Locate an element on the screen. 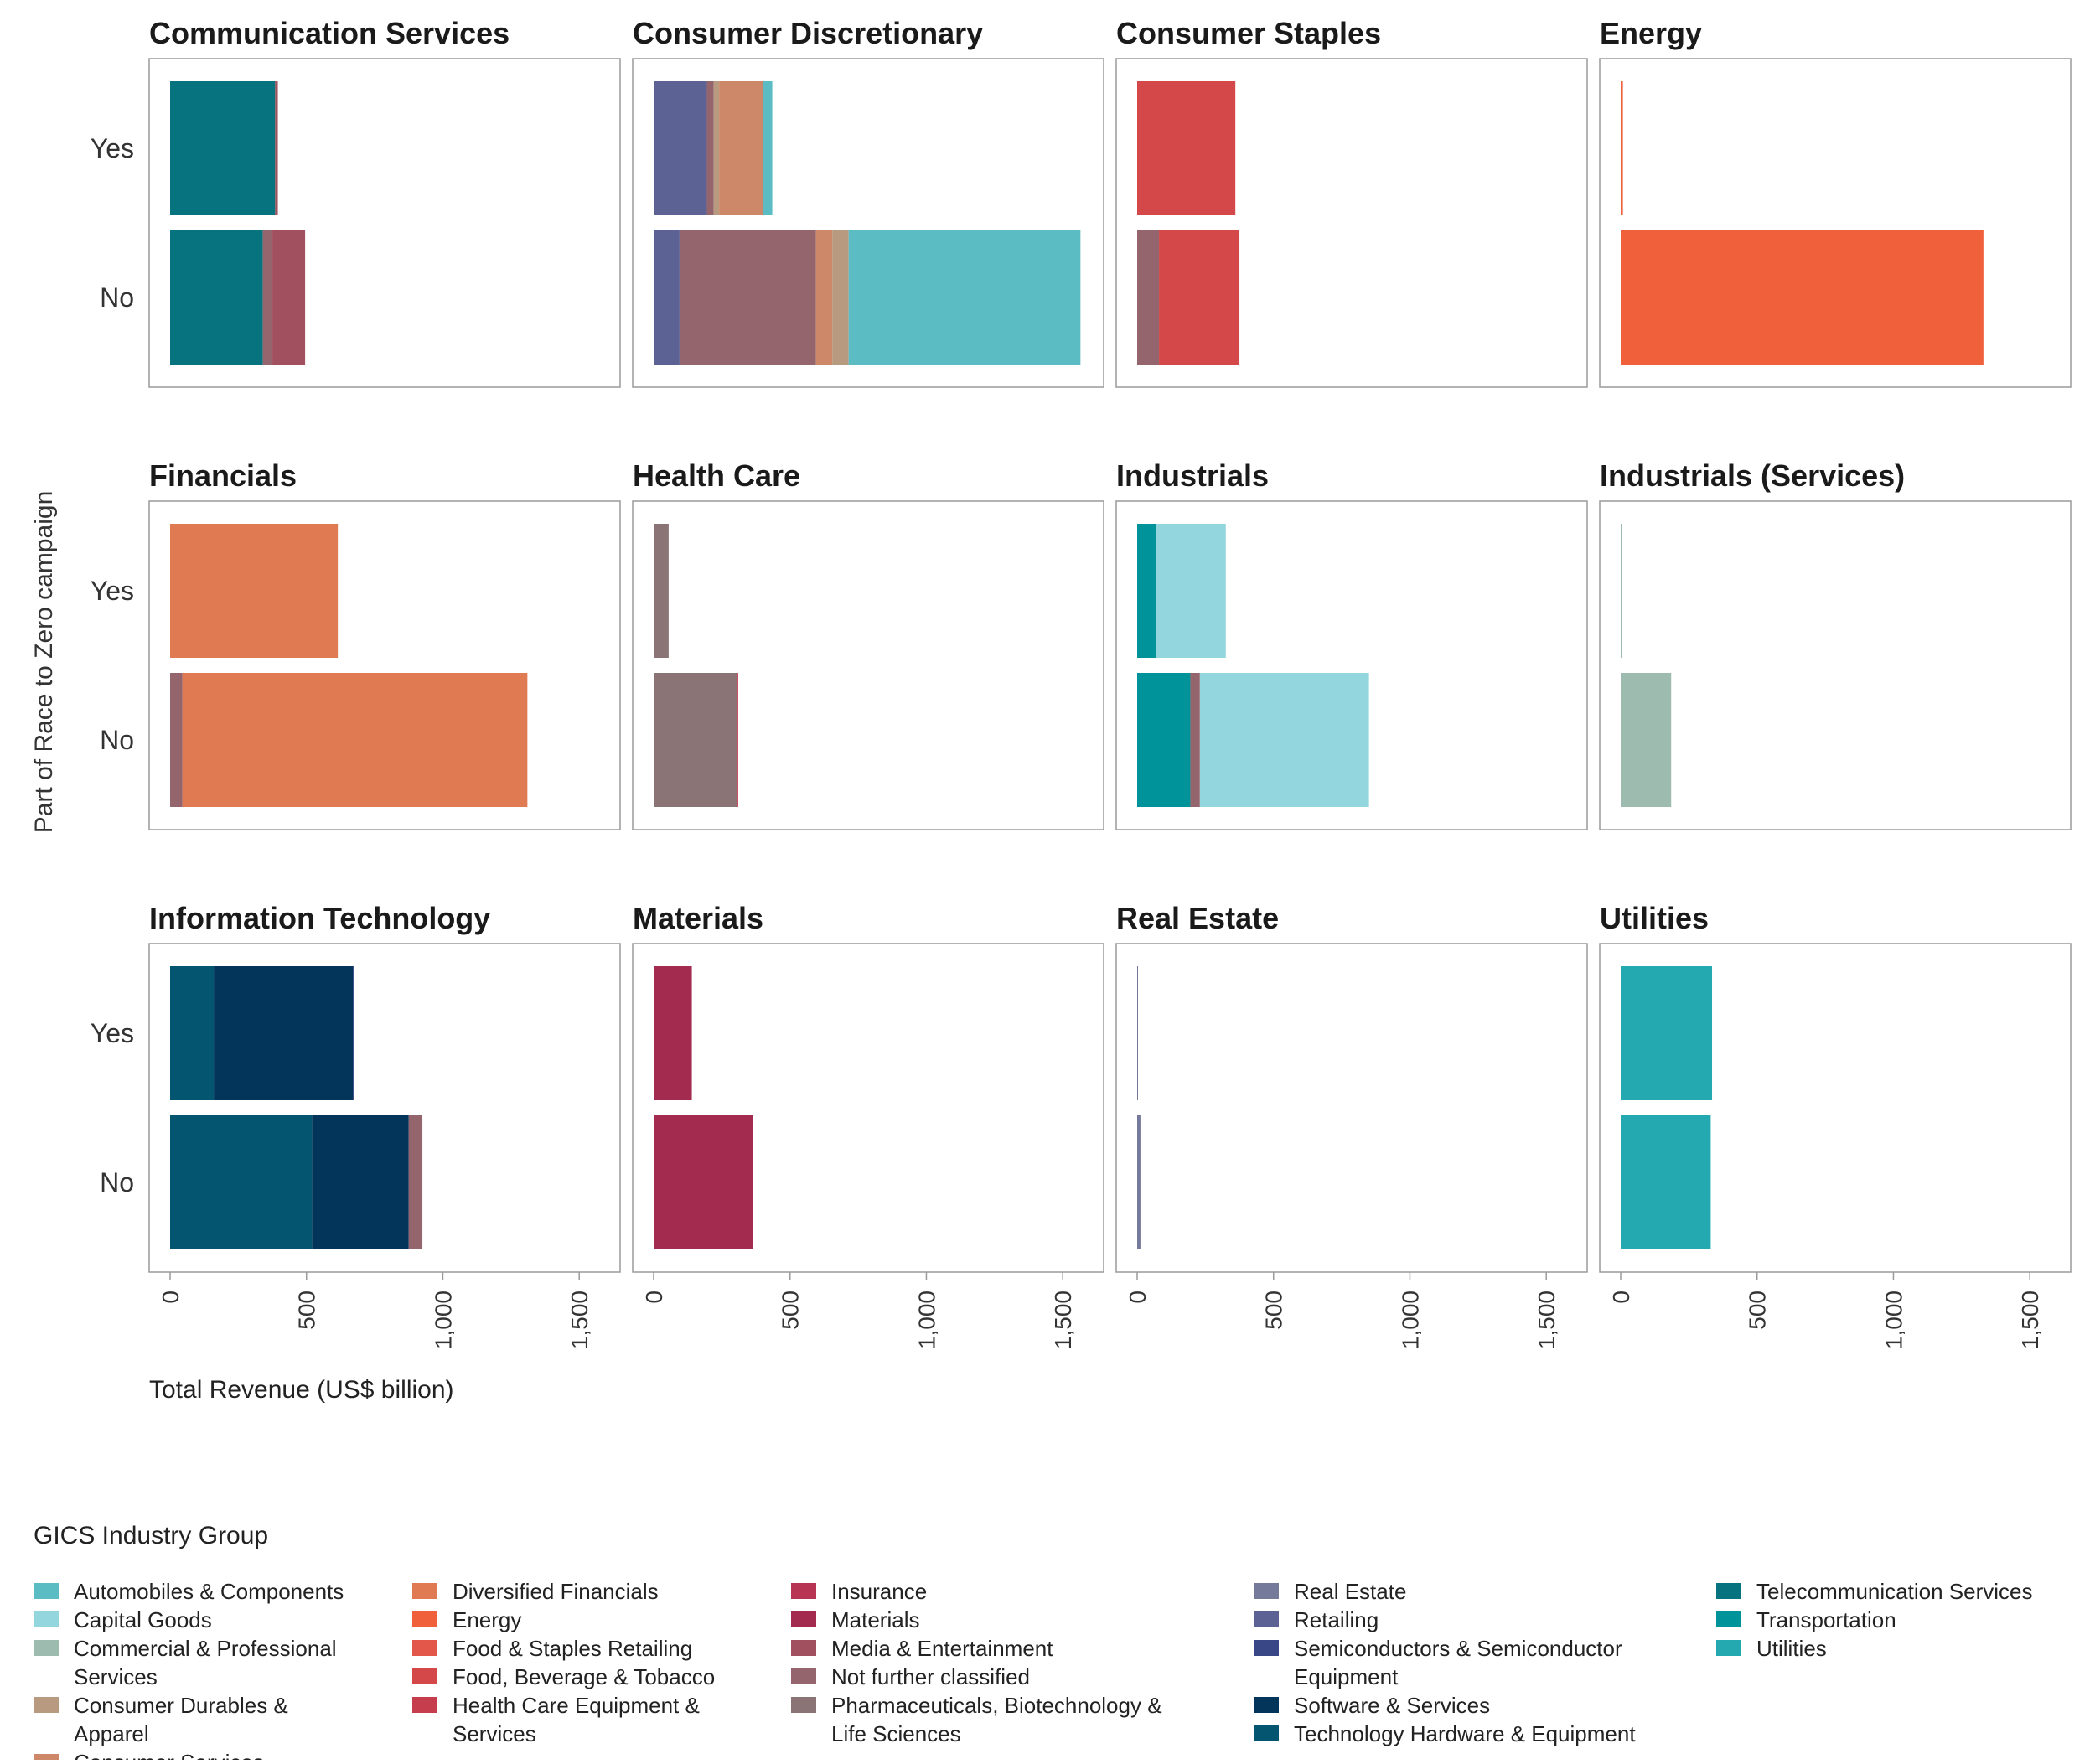 This screenshot has height=1764, width=2095. bar-segment-no-media is located at coordinates (289, 297).